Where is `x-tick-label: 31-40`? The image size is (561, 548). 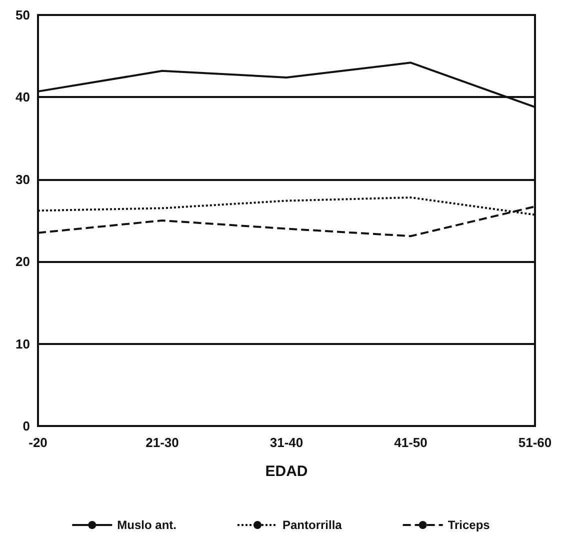 x-tick-label: 31-40 is located at coordinates (287, 442).